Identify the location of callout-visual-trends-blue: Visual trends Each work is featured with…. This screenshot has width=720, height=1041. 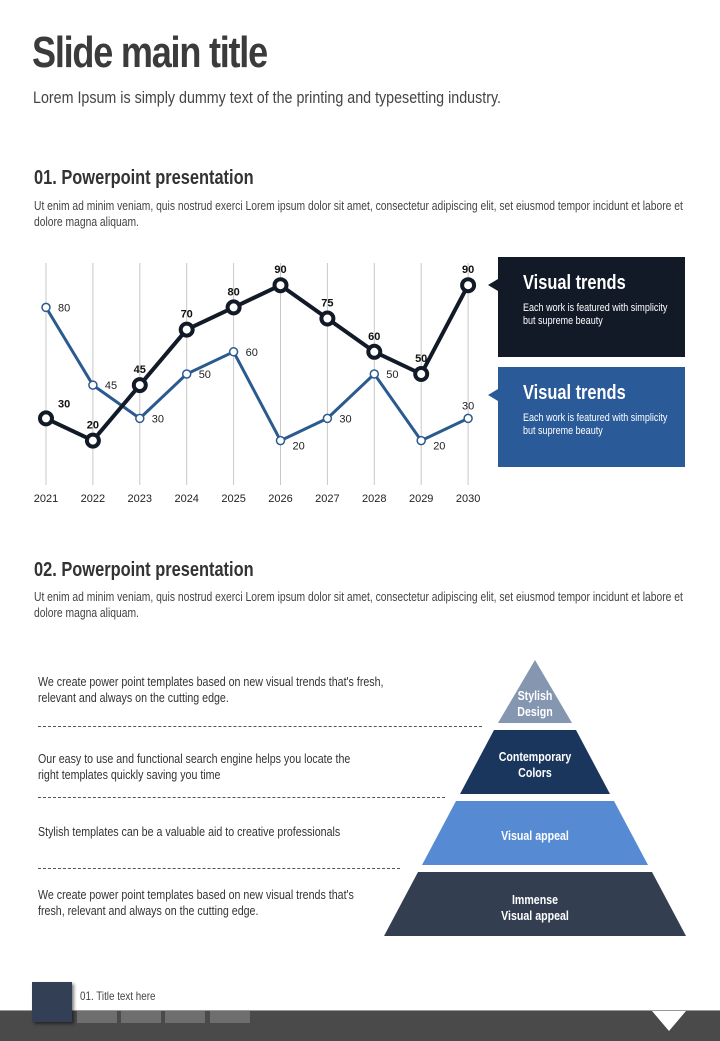
(586, 417).